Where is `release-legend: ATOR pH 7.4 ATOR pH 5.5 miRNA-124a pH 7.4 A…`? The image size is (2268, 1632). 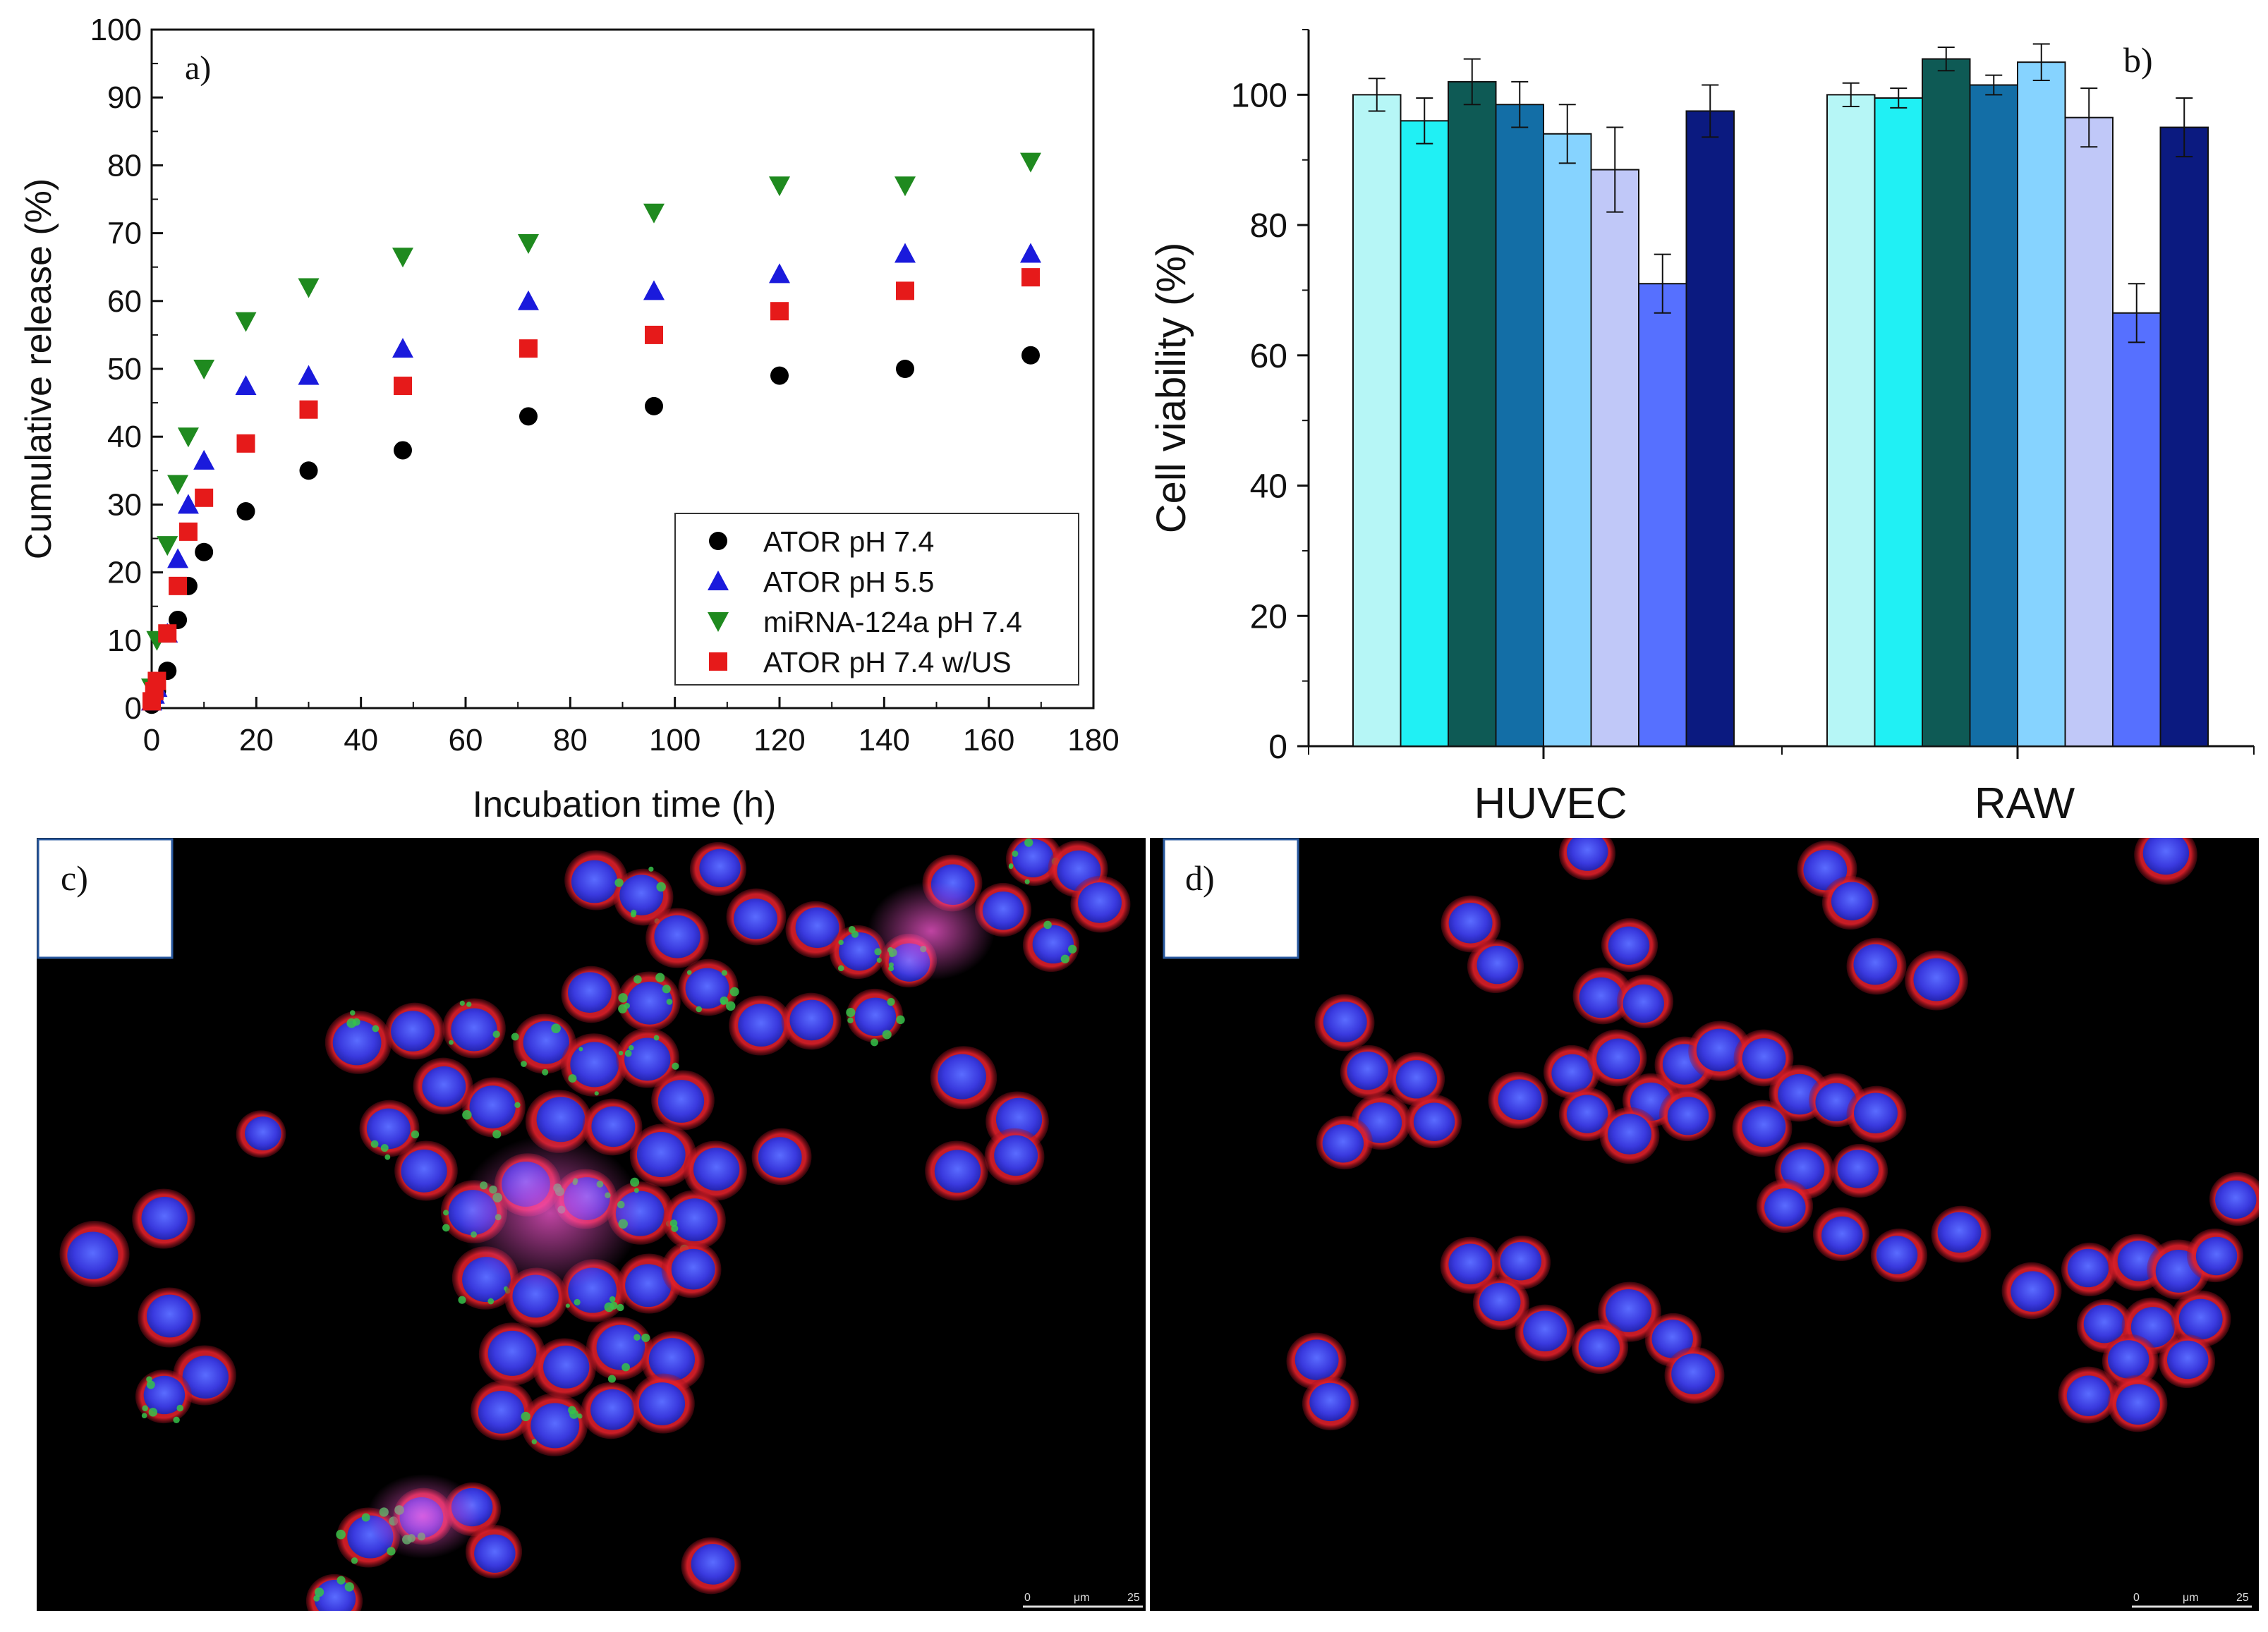
release-legend: ATOR pH 7.4 ATOR pH 5.5 miRNA-124a pH 7.4 A… is located at coordinates (876, 599).